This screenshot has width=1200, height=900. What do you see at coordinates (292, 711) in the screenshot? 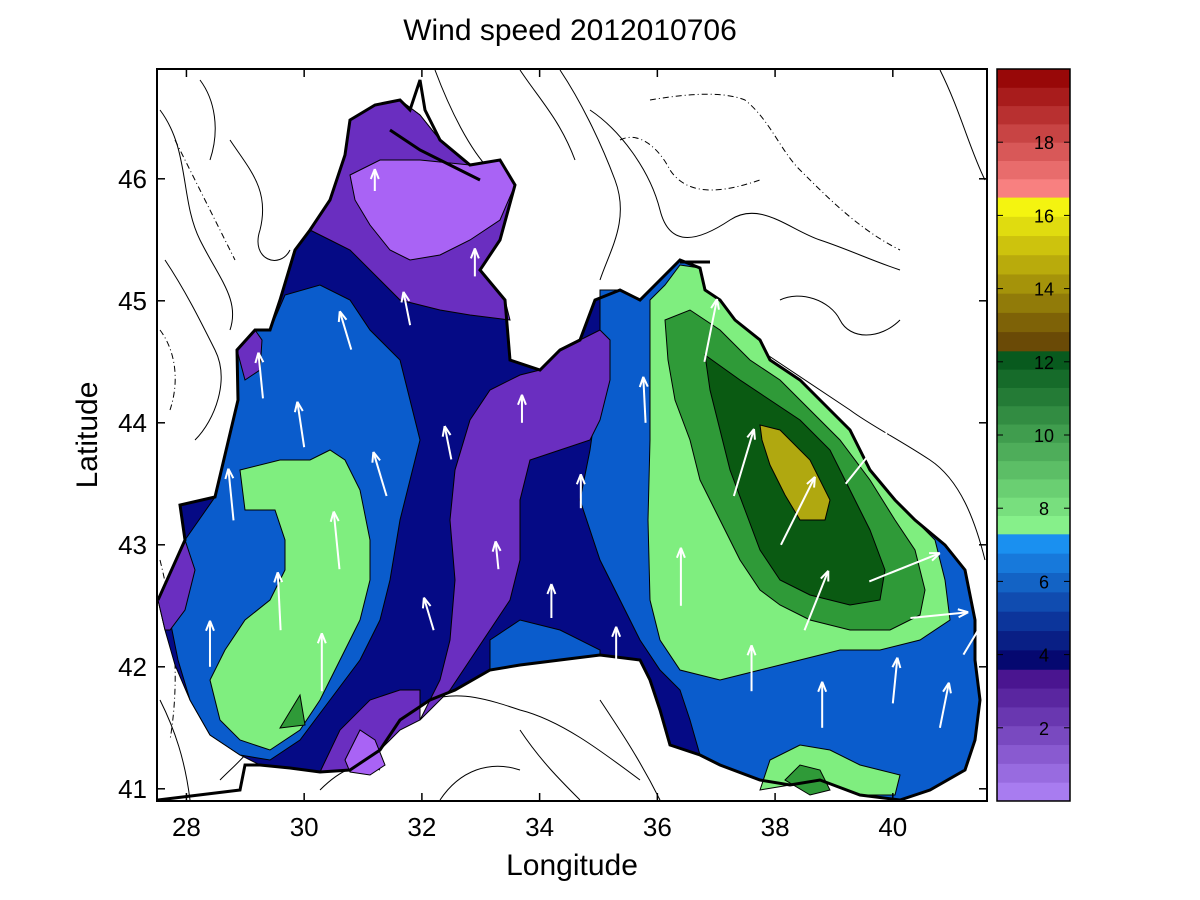
I see `contour-9to11-southwest` at bounding box center [292, 711].